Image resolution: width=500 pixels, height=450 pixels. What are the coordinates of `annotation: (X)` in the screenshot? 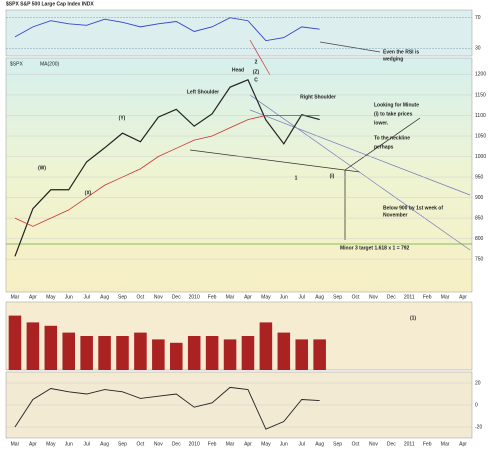 It's located at (88, 193).